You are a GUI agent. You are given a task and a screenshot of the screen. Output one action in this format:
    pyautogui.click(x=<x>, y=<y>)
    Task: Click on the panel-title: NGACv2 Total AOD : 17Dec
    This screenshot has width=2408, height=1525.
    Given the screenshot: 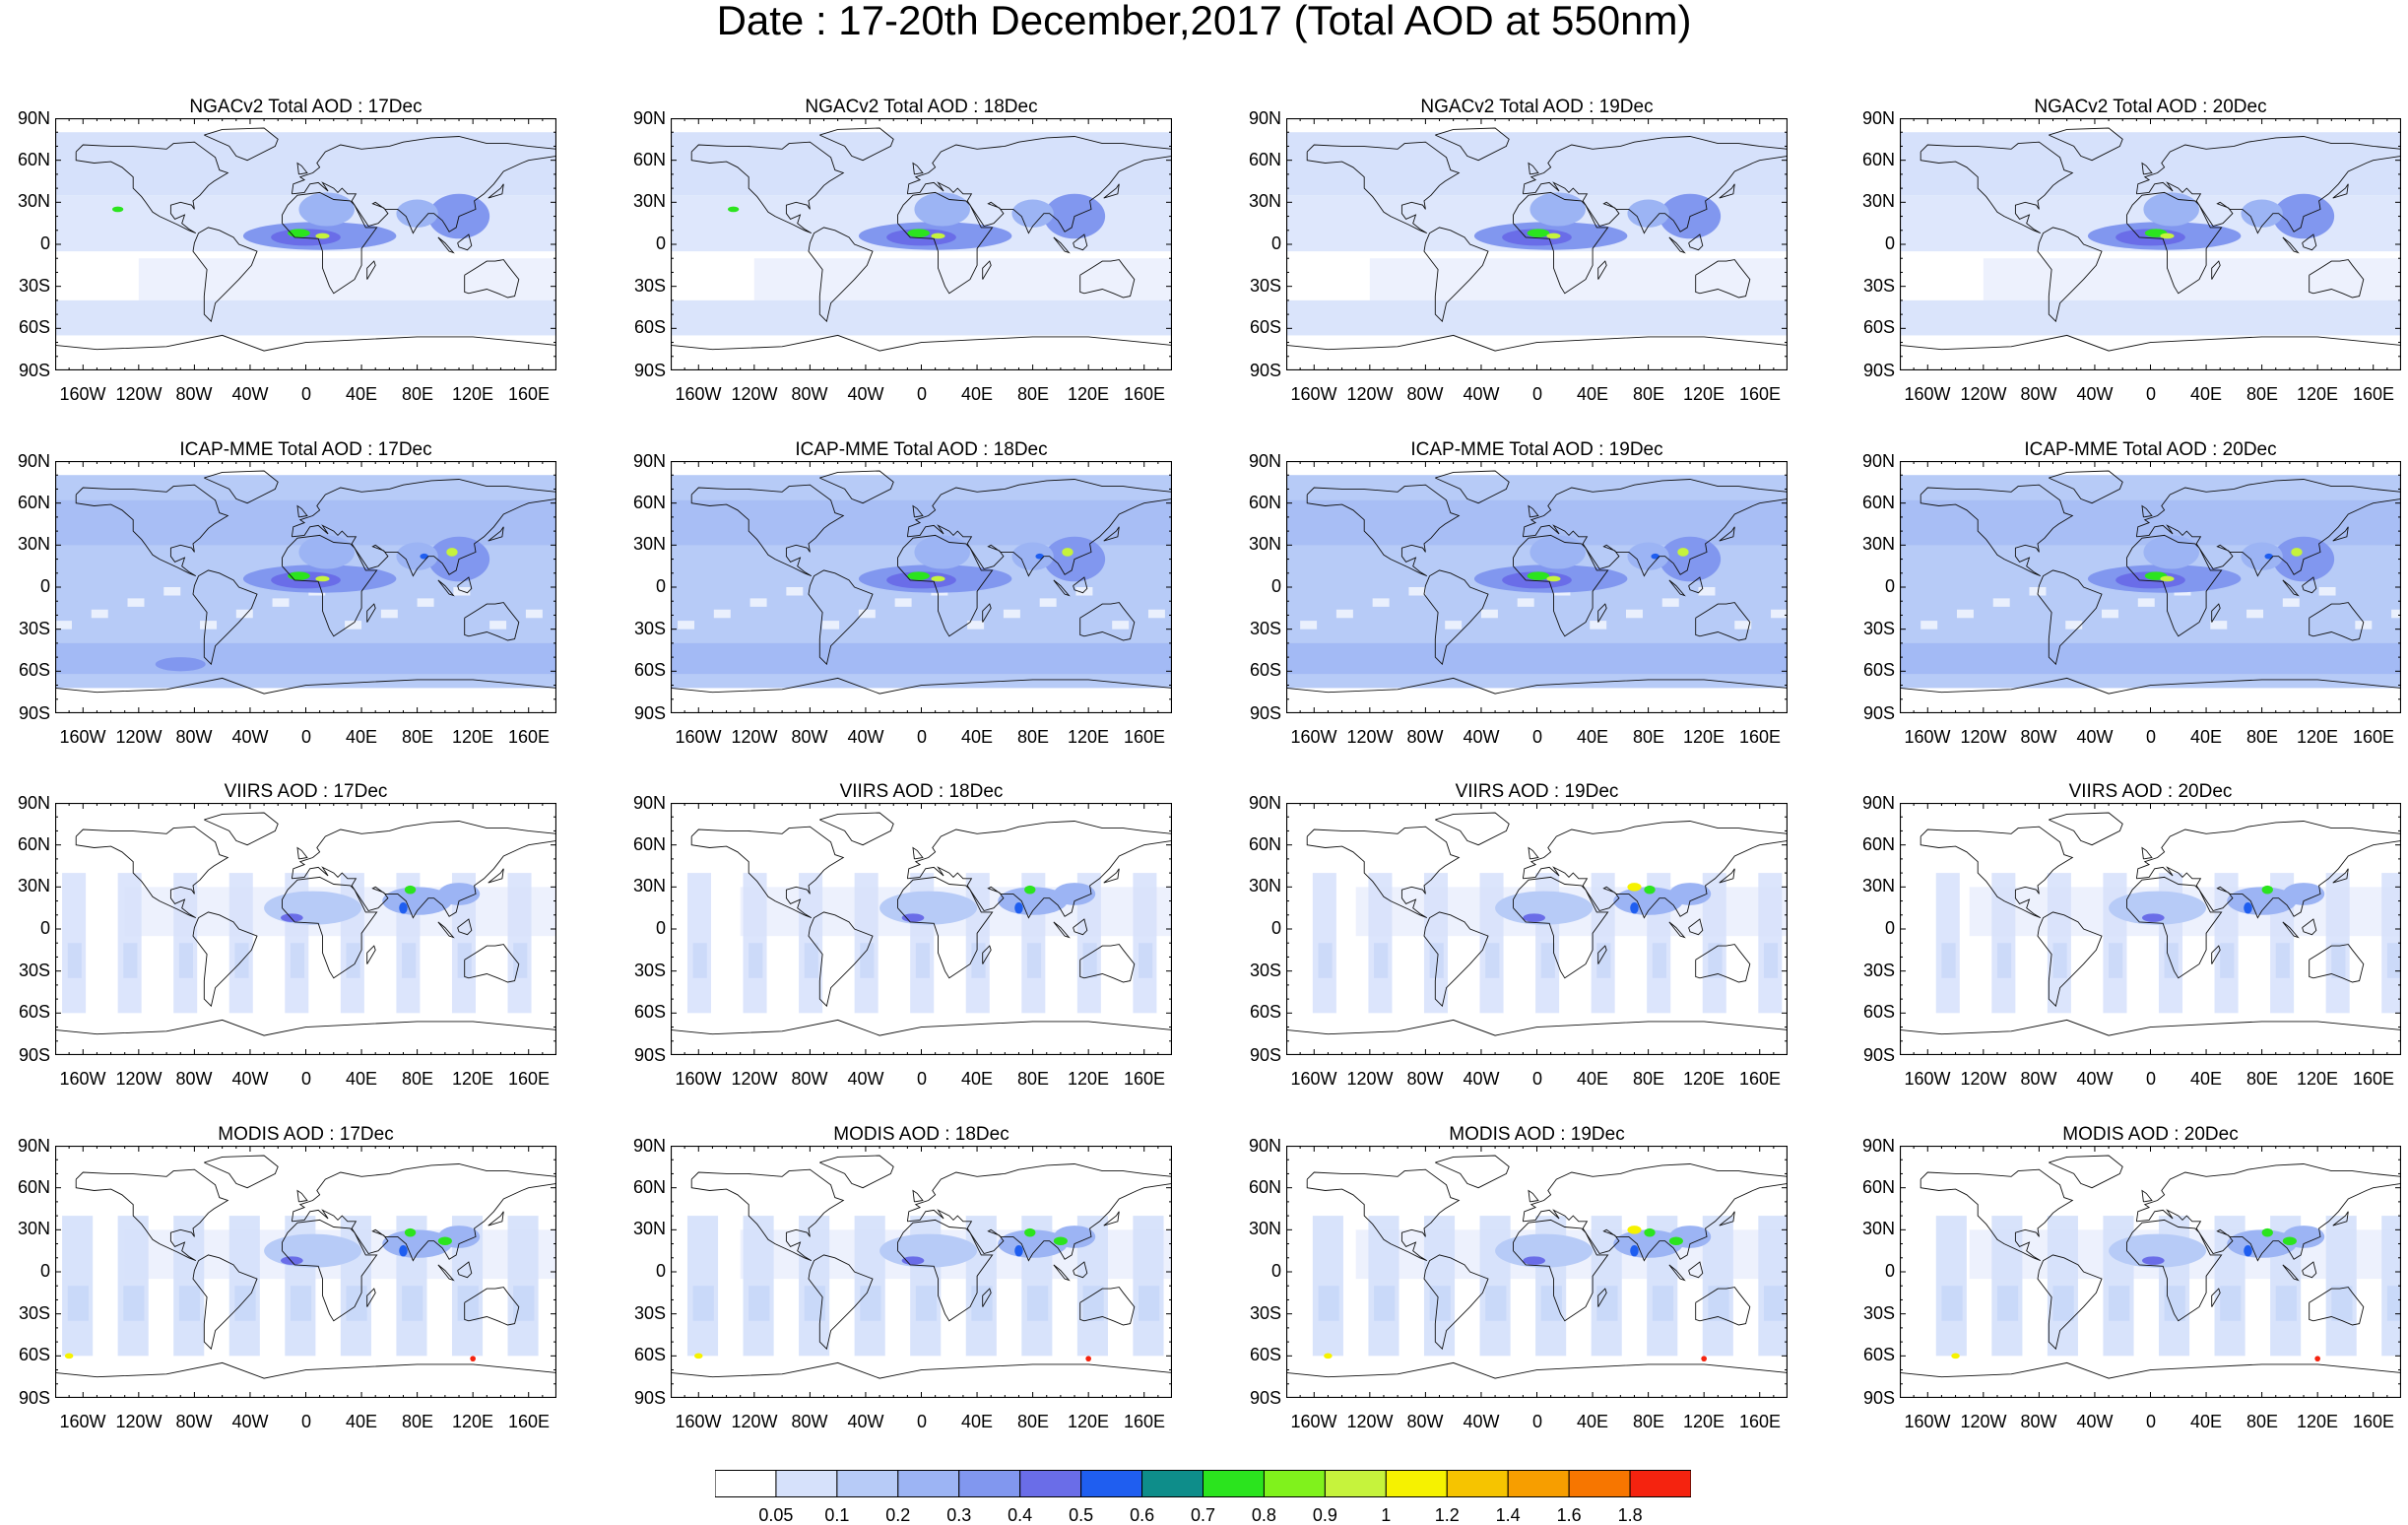 What is the action you would take?
    pyautogui.click(x=306, y=107)
    